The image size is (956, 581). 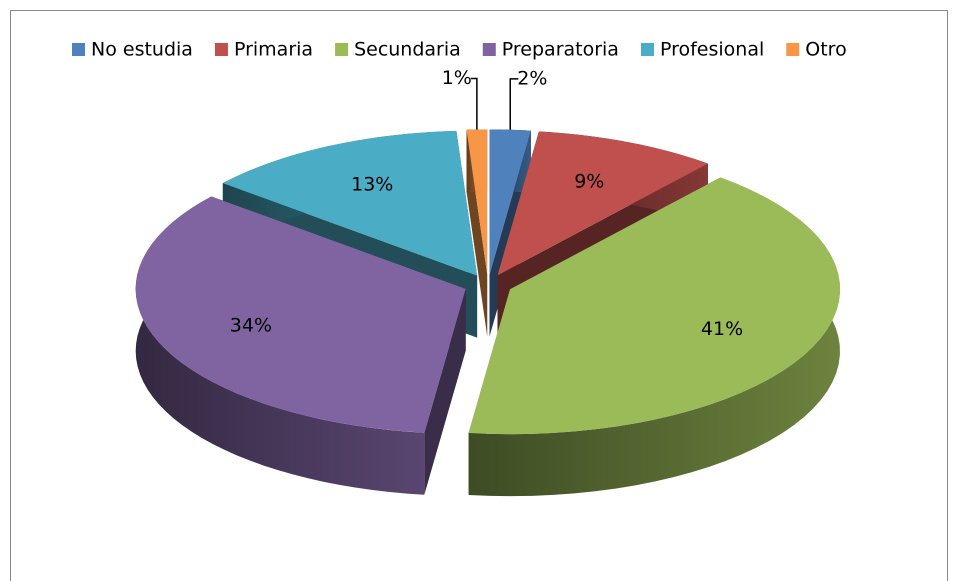 I want to click on legend-label: No estudia, so click(x=142, y=50).